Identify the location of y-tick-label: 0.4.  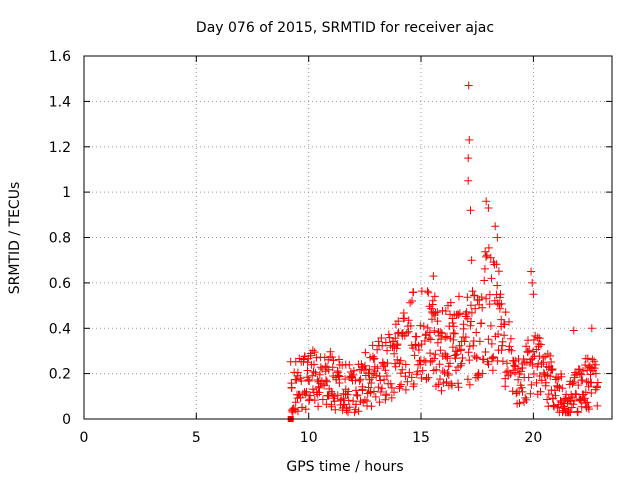
(60, 329).